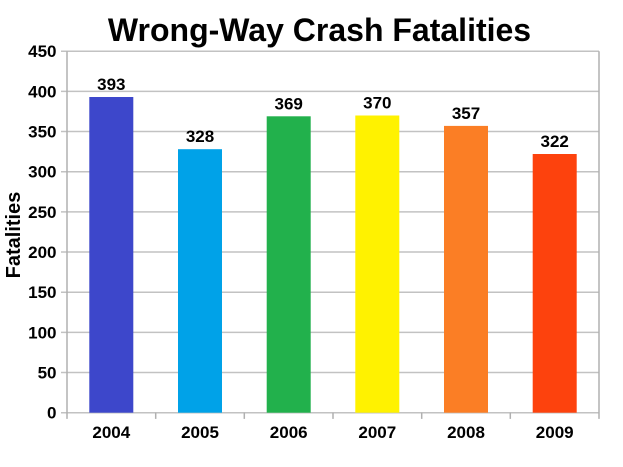  Describe the element at coordinates (377, 103) in the screenshot. I see `svg-text: 370` at that location.